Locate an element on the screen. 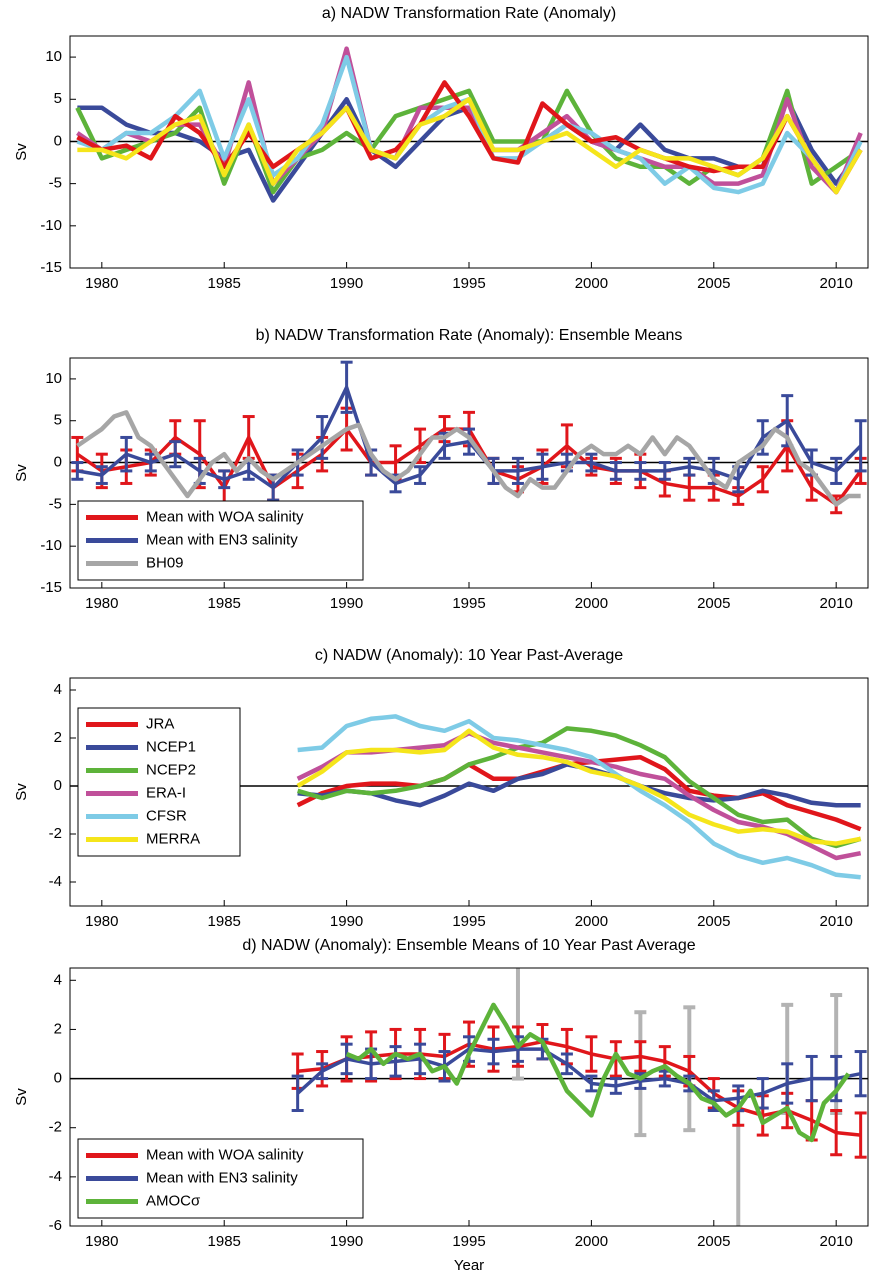 The width and height of the screenshot is (869, 1276). y-tick-label: -10 is located at coordinates (51, 545).